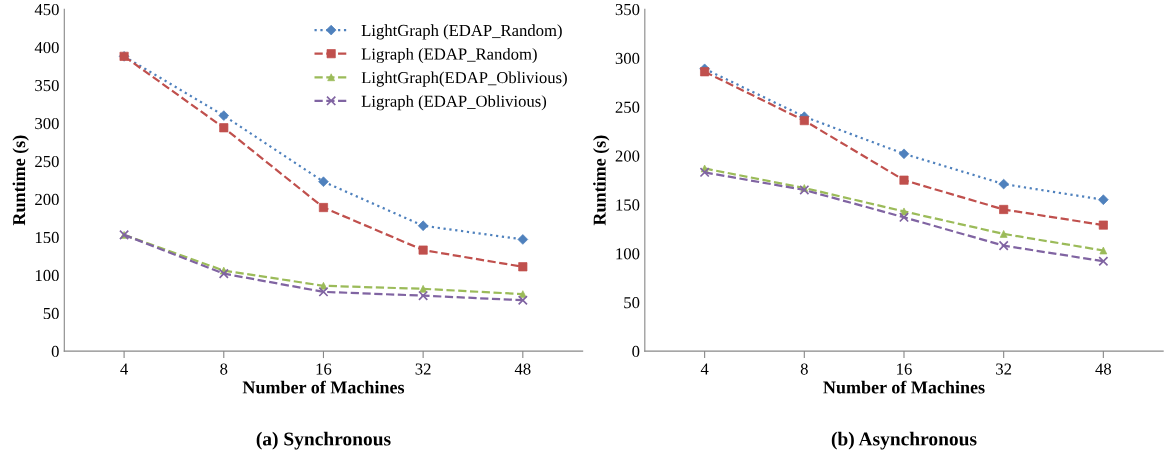 This screenshot has width=1169, height=462. What do you see at coordinates (46, 9) in the screenshot?
I see `y-tick-label: 450` at bounding box center [46, 9].